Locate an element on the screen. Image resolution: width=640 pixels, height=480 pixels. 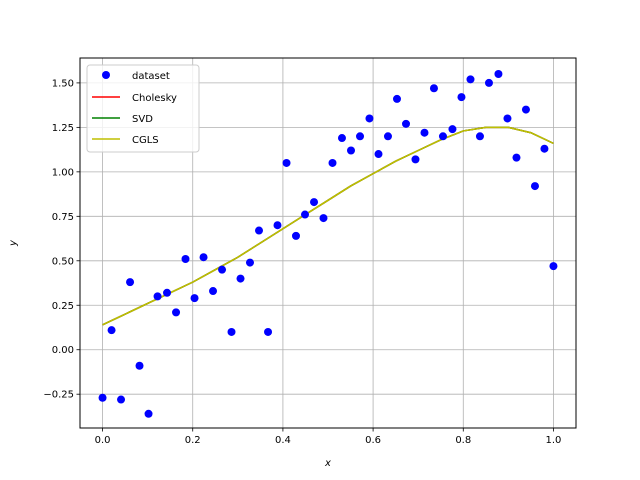
legend-frame is located at coordinates (143, 108).